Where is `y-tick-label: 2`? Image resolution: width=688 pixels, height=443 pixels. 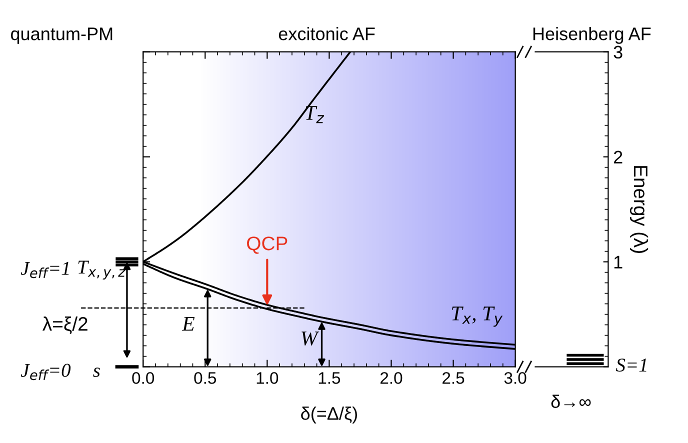
y-tick-label: 2 is located at coordinates (618, 157).